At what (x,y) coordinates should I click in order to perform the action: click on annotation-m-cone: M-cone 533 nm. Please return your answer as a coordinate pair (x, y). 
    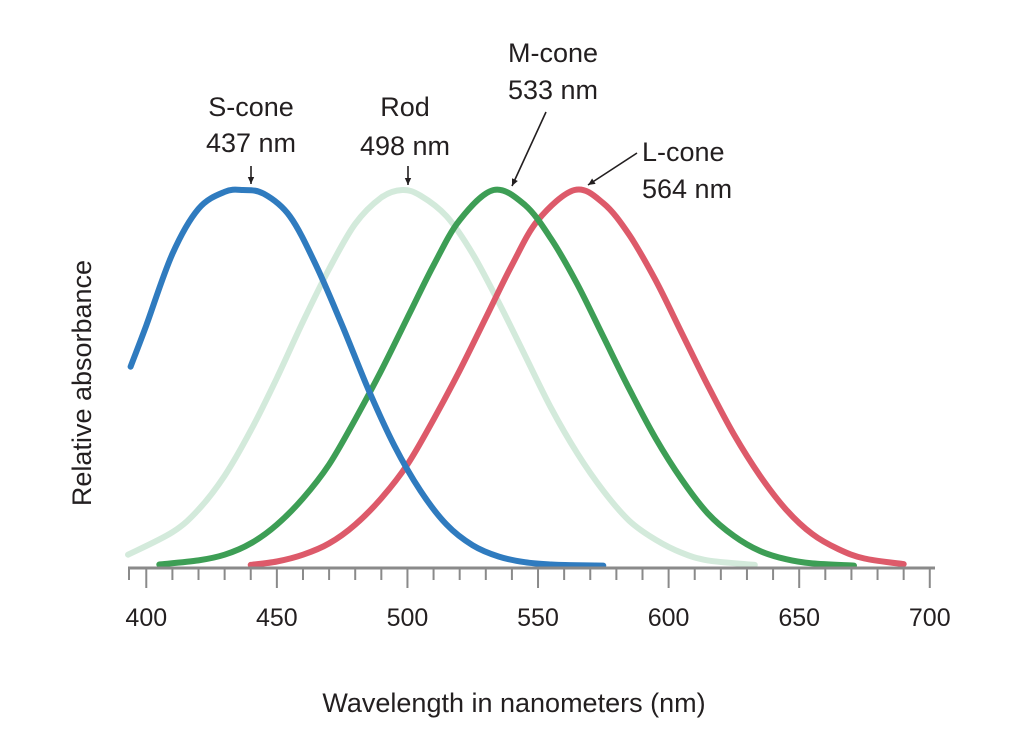
    Looking at the image, I should click on (553, 112).